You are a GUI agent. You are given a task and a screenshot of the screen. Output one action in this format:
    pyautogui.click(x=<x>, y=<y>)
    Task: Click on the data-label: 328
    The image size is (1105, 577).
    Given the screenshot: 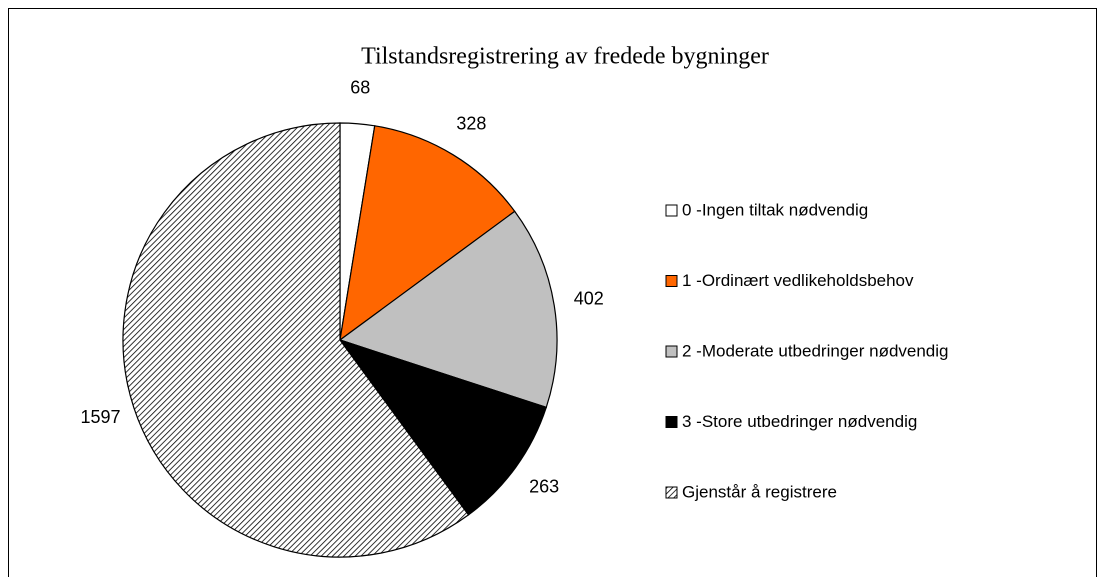 What is the action you would take?
    pyautogui.click(x=471, y=124)
    